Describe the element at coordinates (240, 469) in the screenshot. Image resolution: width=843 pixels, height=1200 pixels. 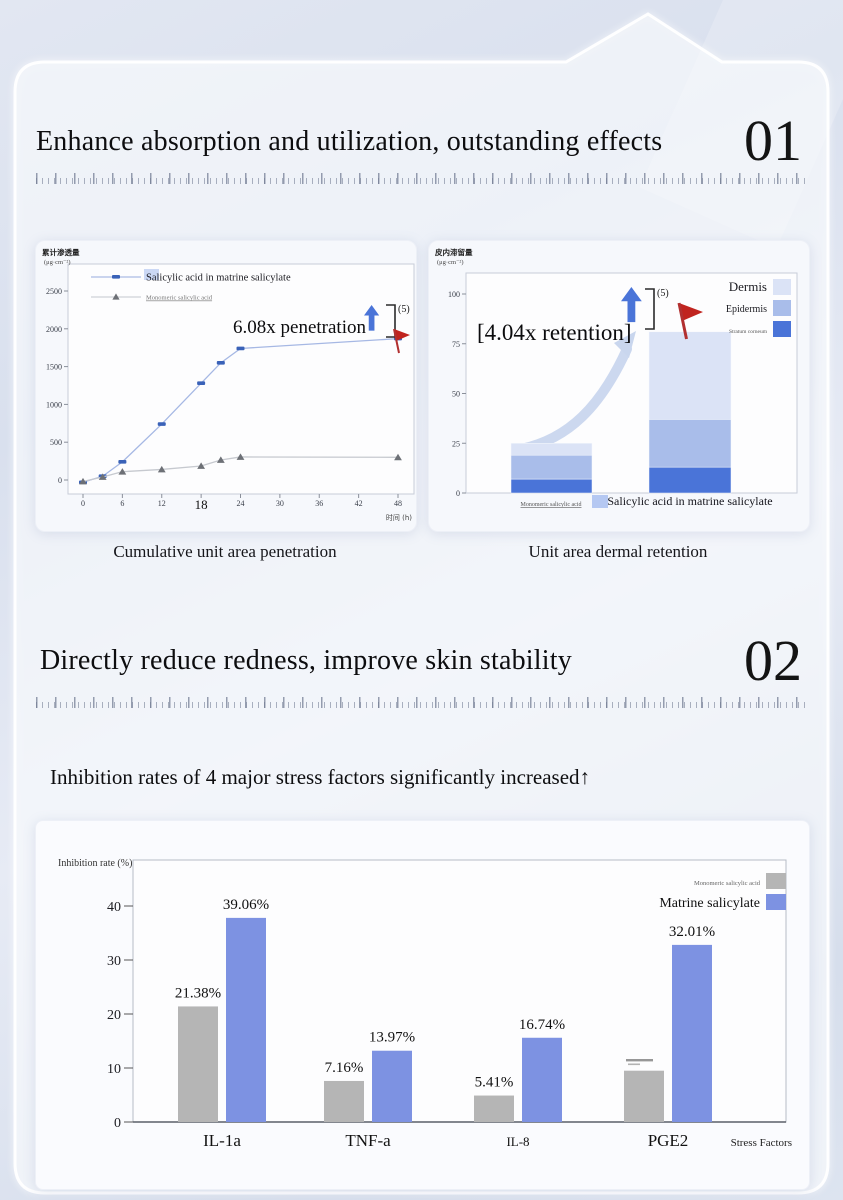
I see `series-monomeric` at that location.